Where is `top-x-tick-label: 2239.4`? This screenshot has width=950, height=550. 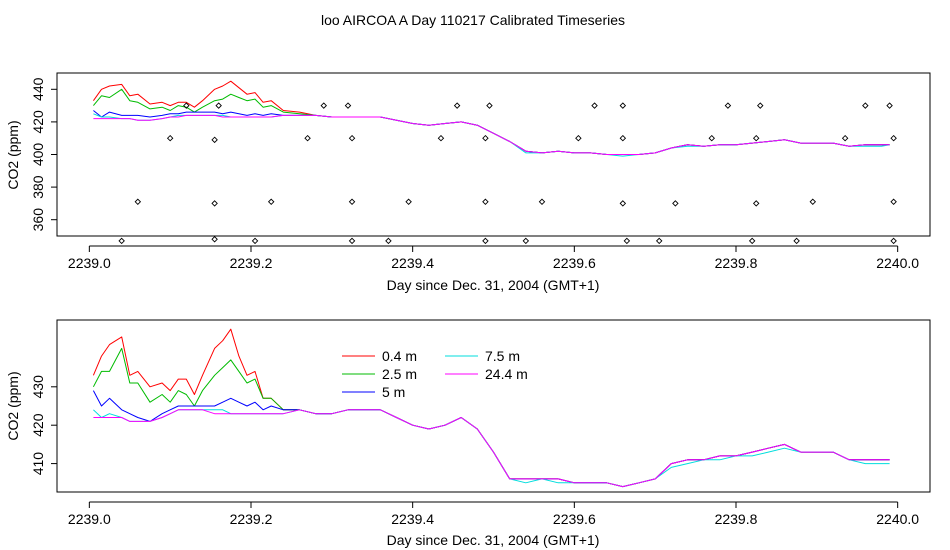 top-x-tick-label: 2239.4 is located at coordinates (412, 263).